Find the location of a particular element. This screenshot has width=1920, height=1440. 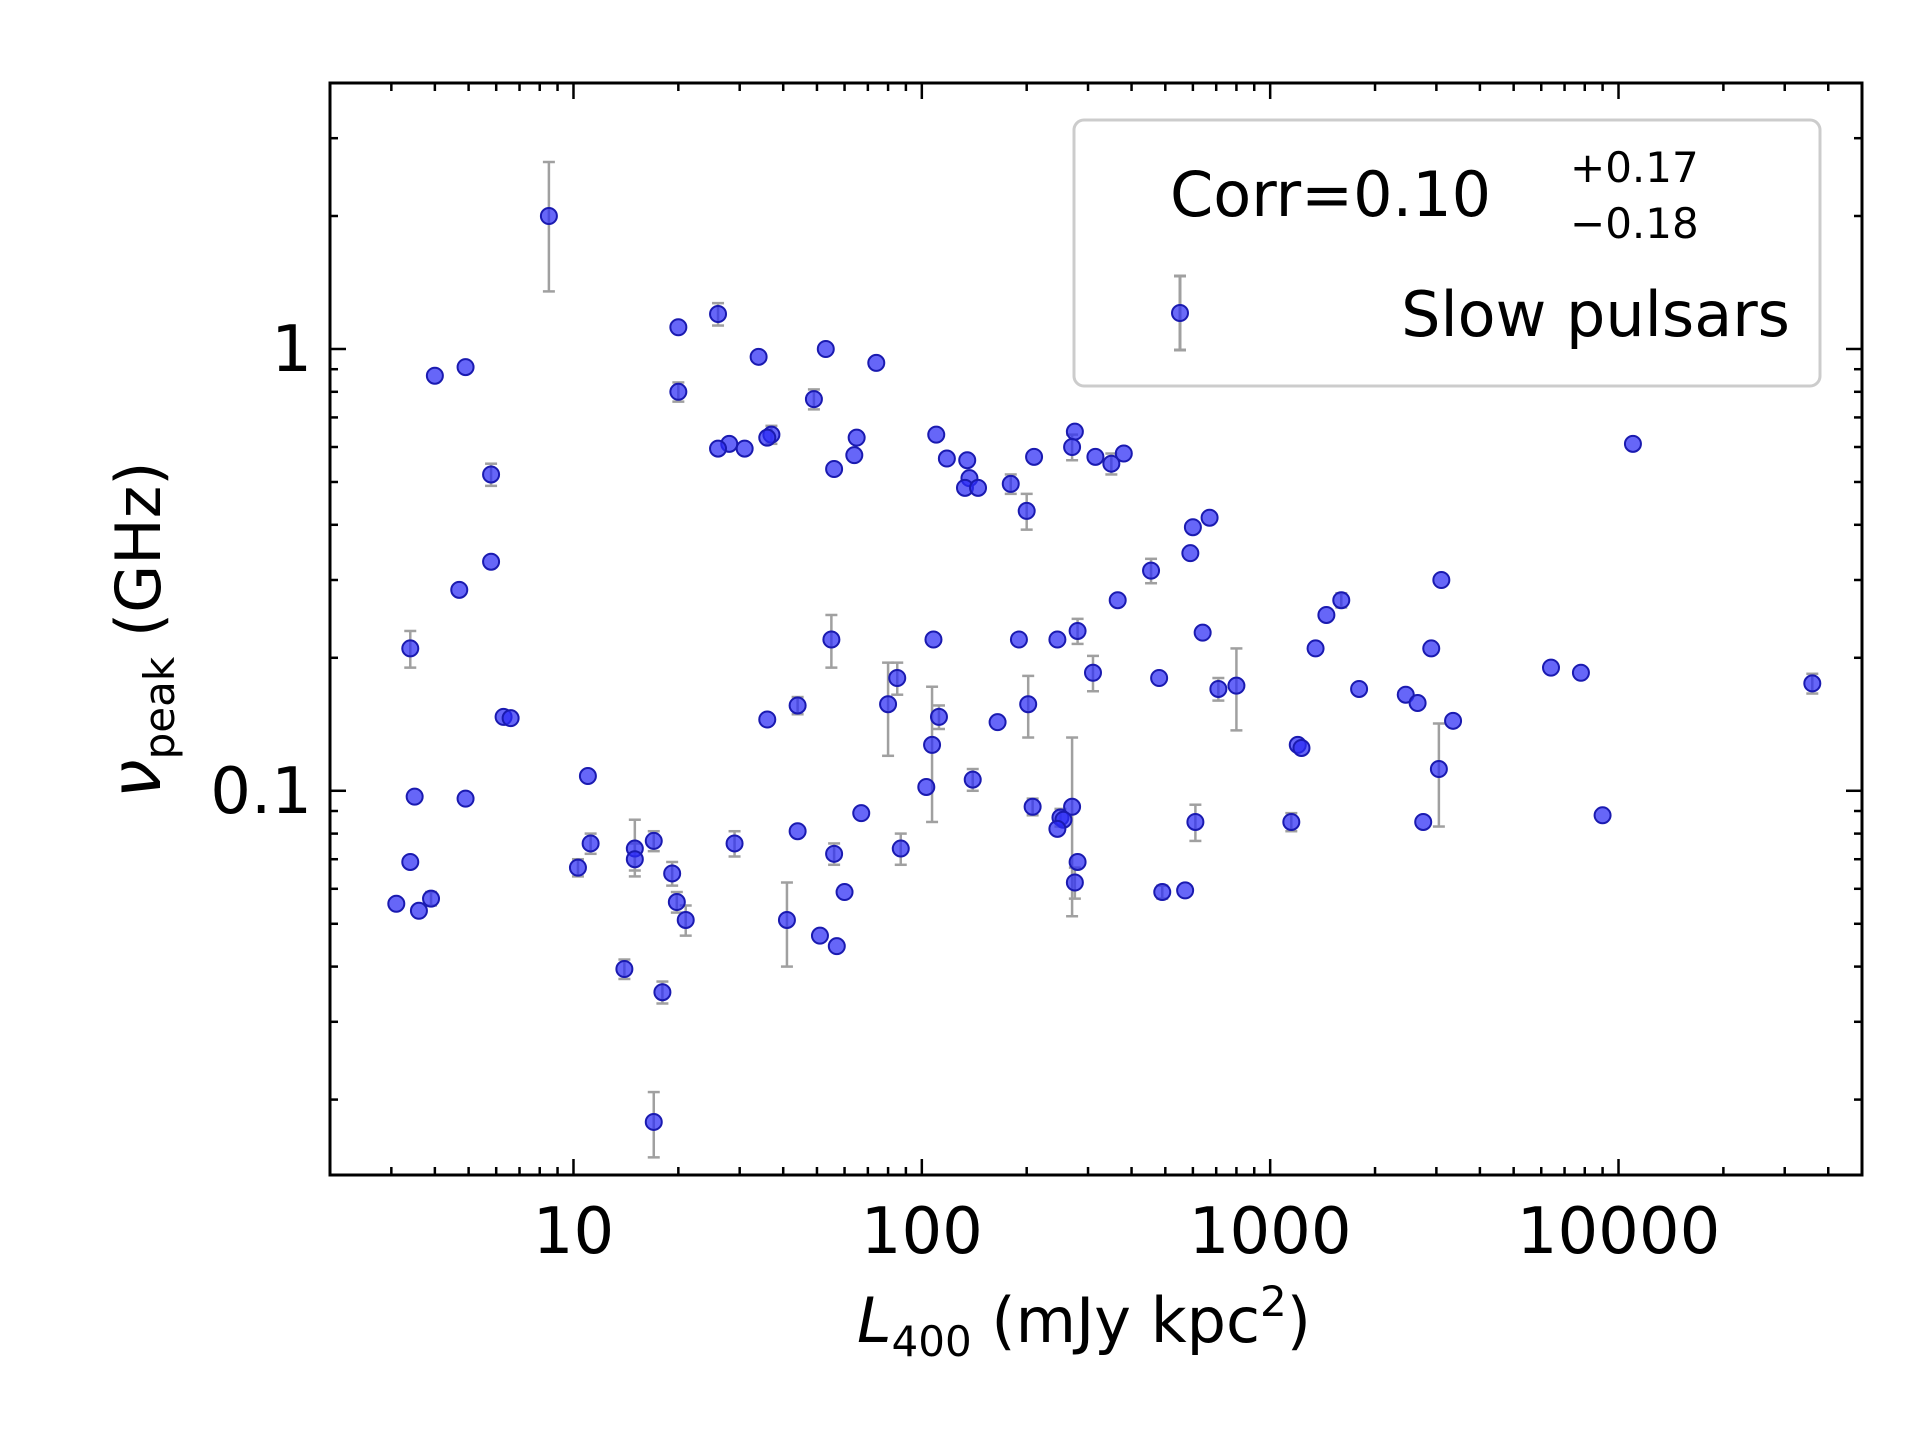

y-axis-subscript: peak is located at coordinates (159, 707).